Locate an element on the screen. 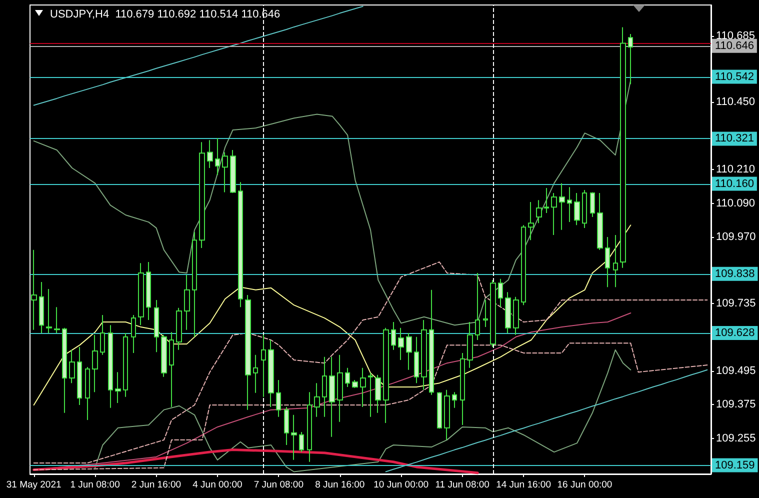 This screenshot has width=759, height=498. x-tick-label: 10 Jun 00:00 is located at coordinates (401, 485).